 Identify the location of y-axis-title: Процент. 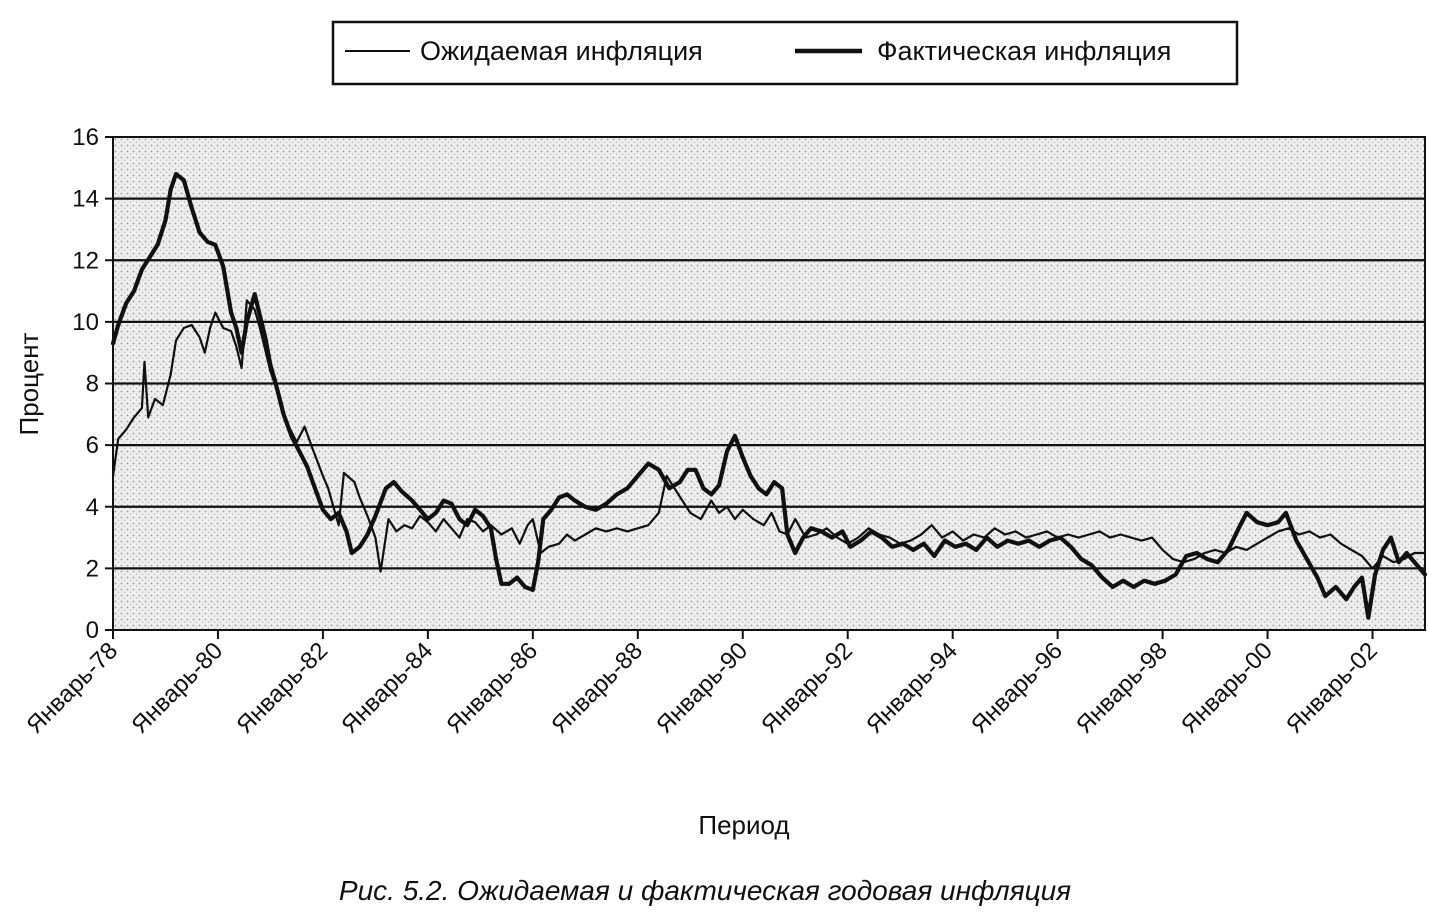
(29, 383).